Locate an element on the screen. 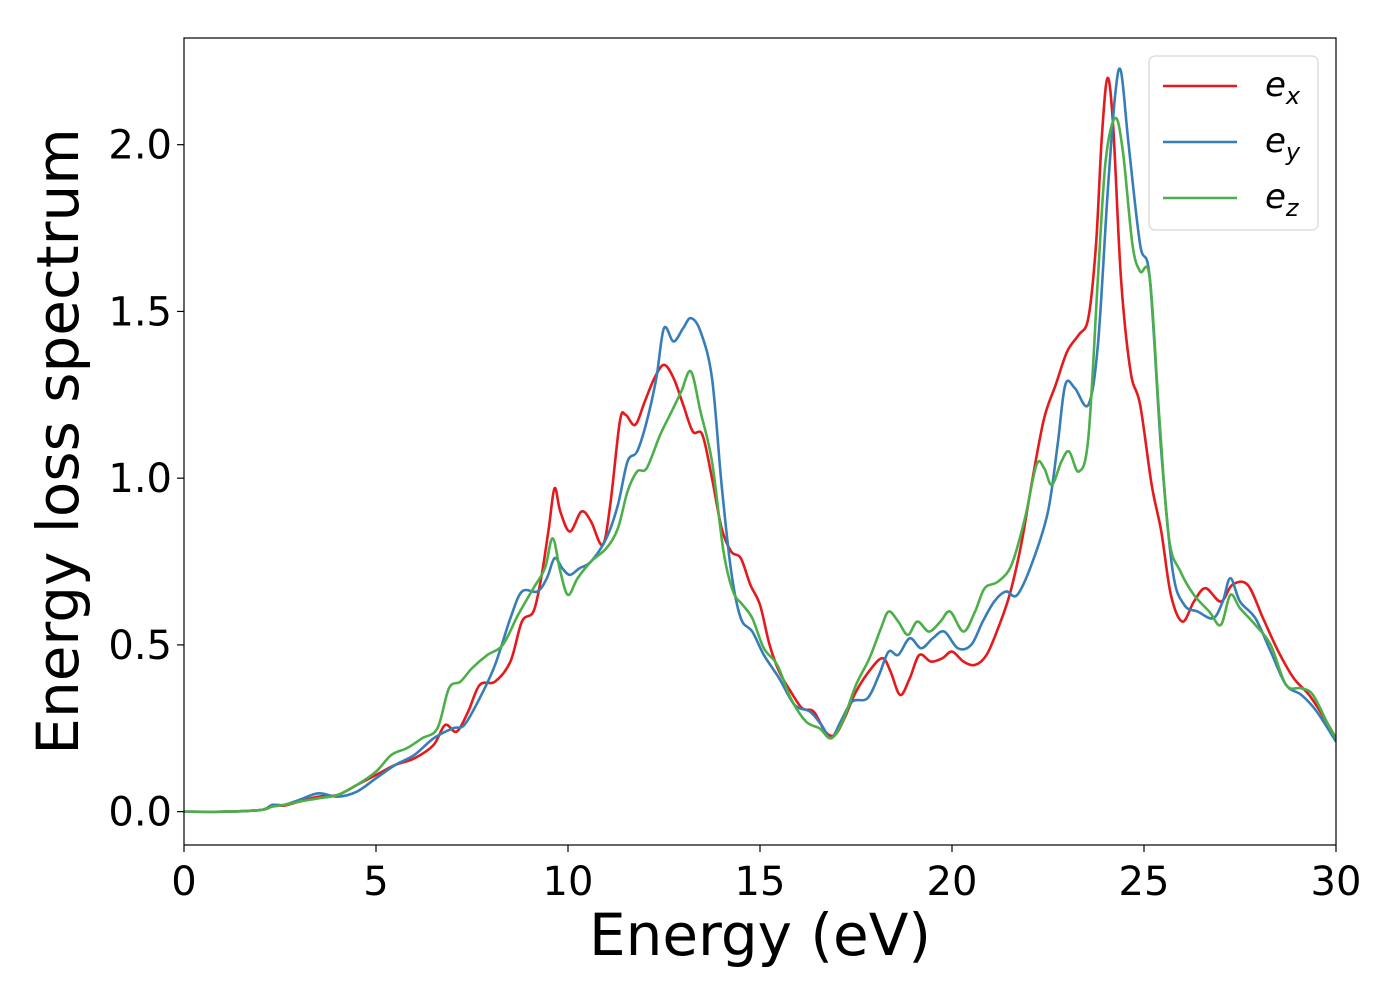 Image resolution: width=1400 pixels, height=1000 pixels. y-tick-label: 2.0 is located at coordinates (140, 146).